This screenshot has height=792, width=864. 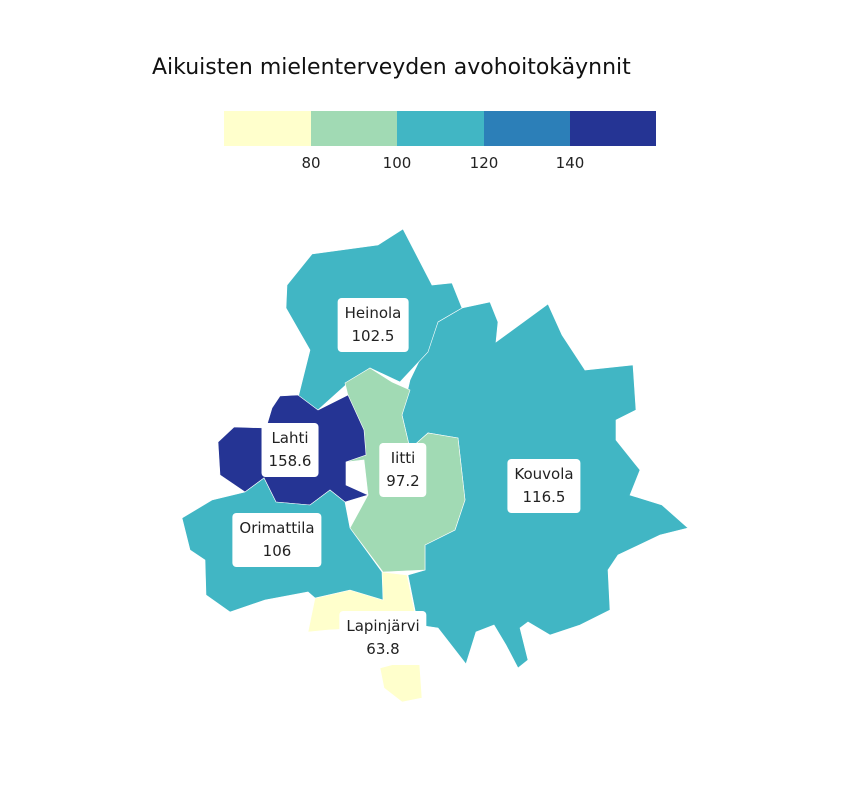 What do you see at coordinates (290, 438) in the screenshot?
I see `label-lahti-name: Lahti` at bounding box center [290, 438].